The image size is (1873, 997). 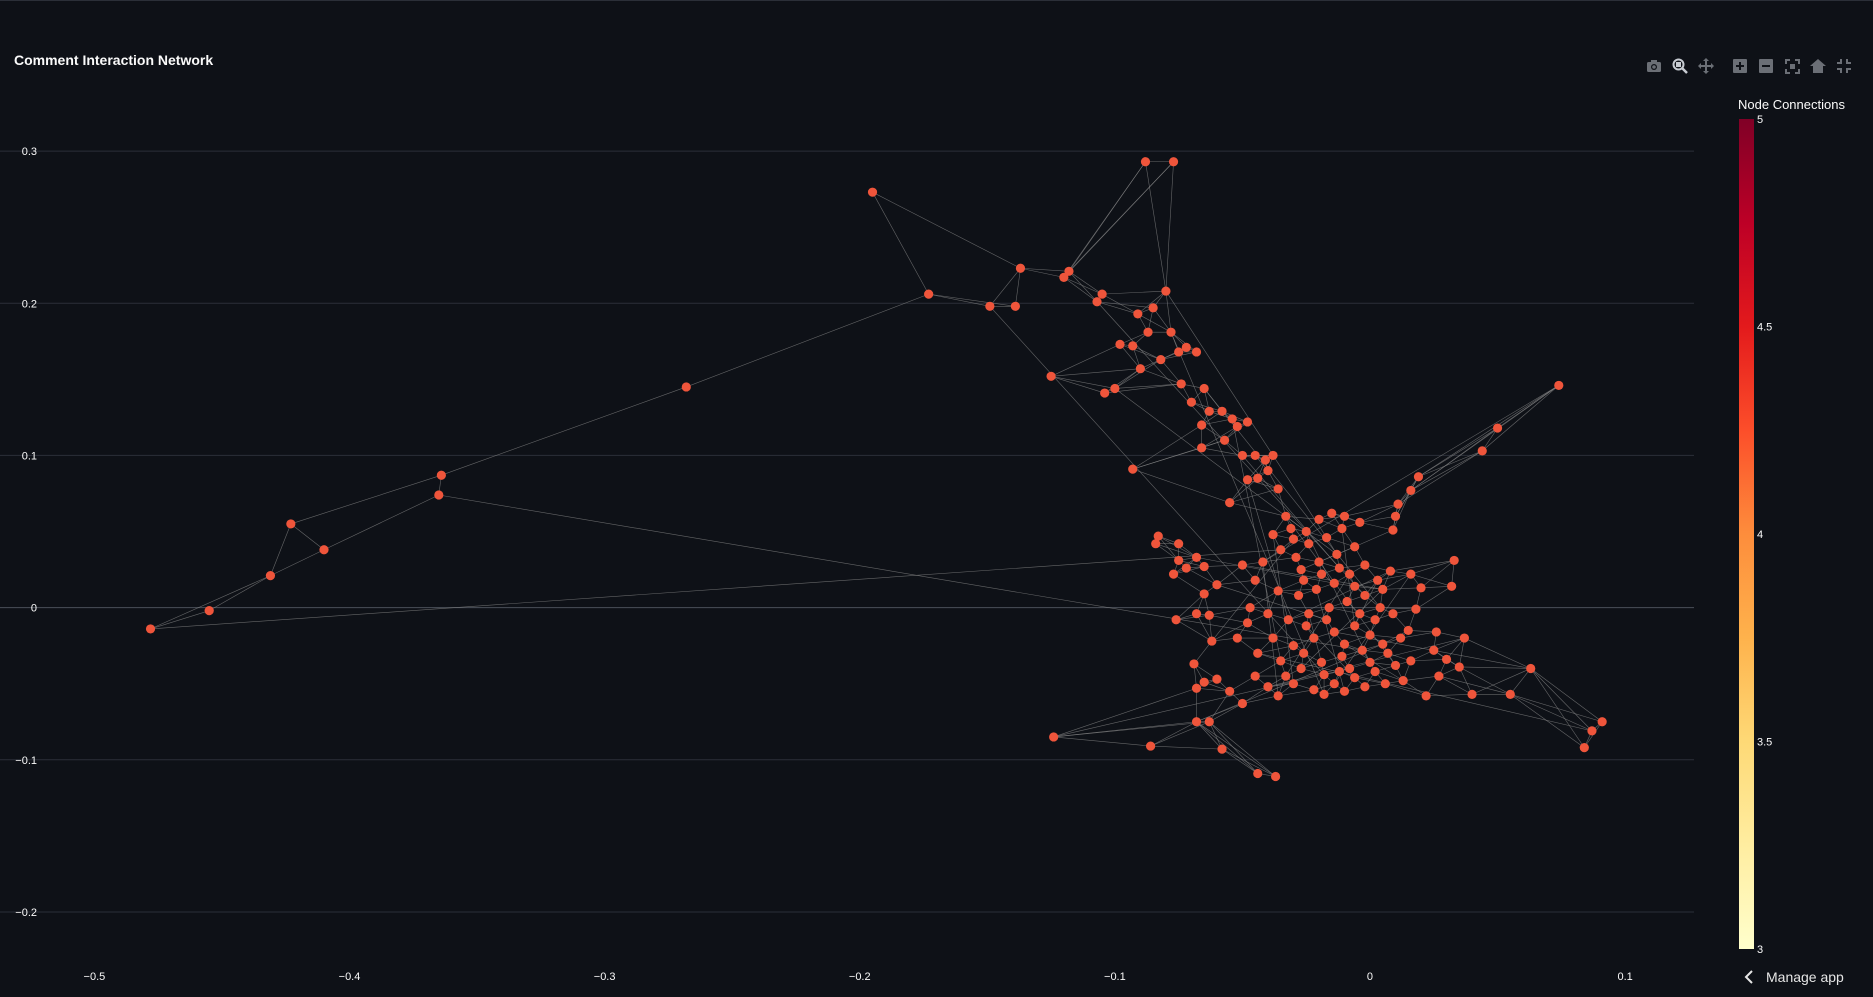 What do you see at coordinates (1792, 66) in the screenshot?
I see `autoscale-icon` at bounding box center [1792, 66].